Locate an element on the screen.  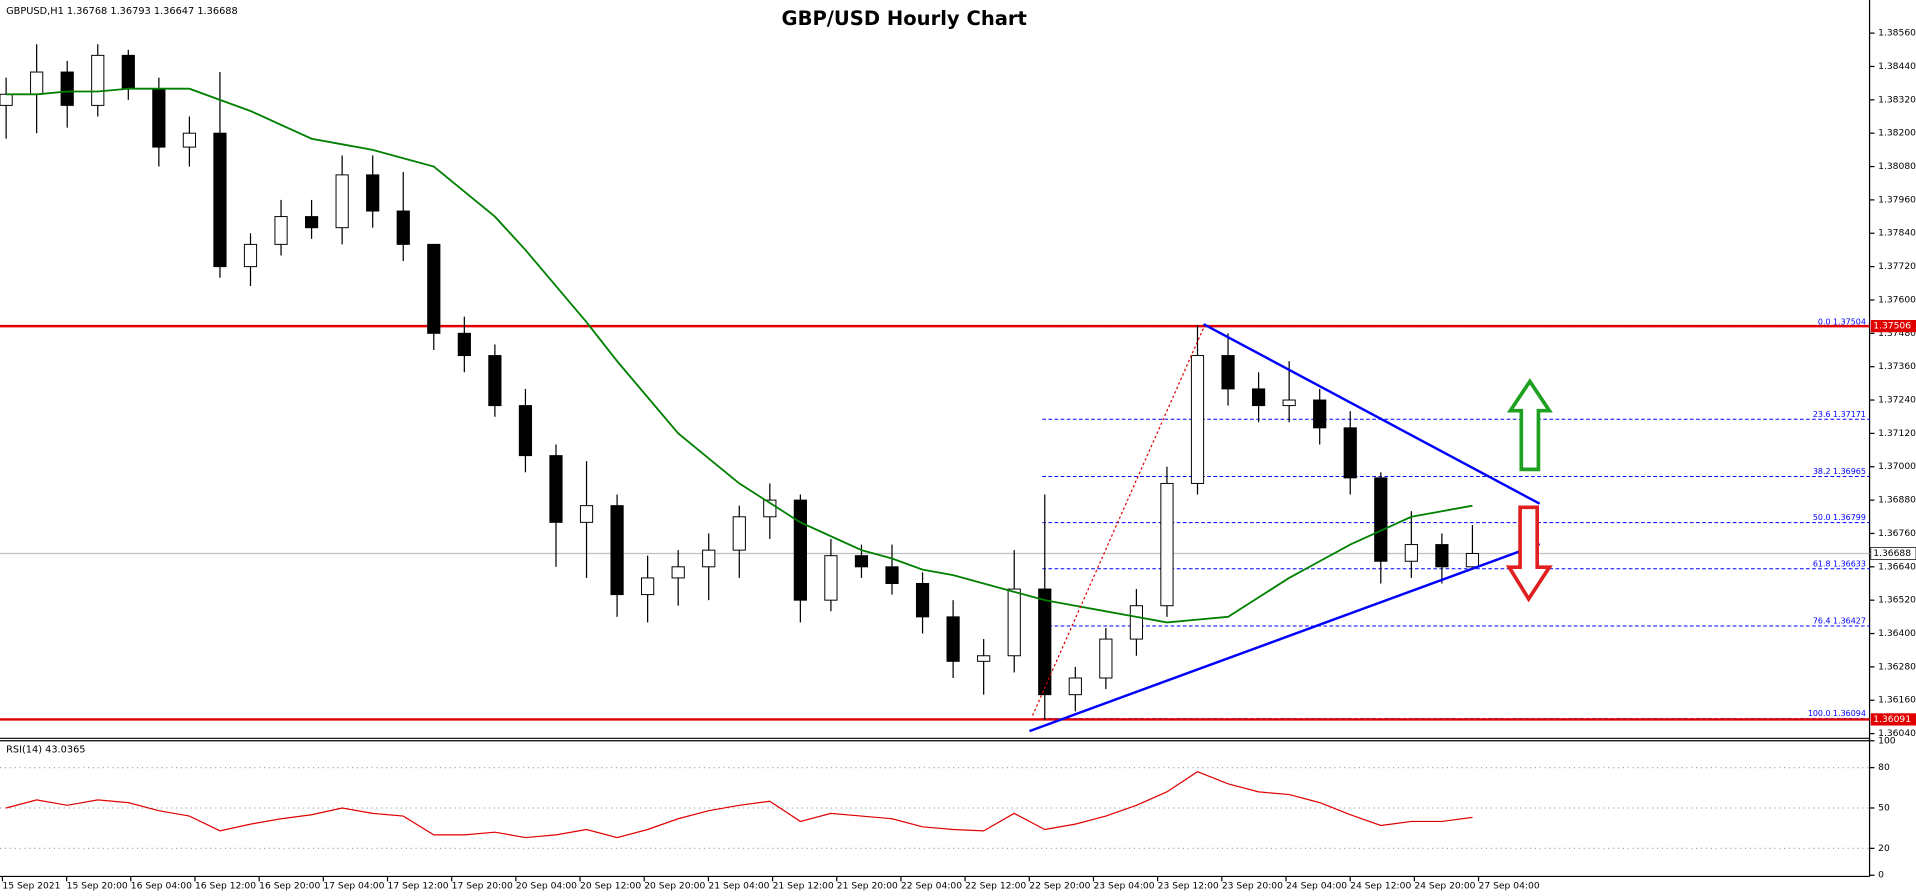
x-tick-label: 20 Sep 04:00 is located at coordinates (546, 886).